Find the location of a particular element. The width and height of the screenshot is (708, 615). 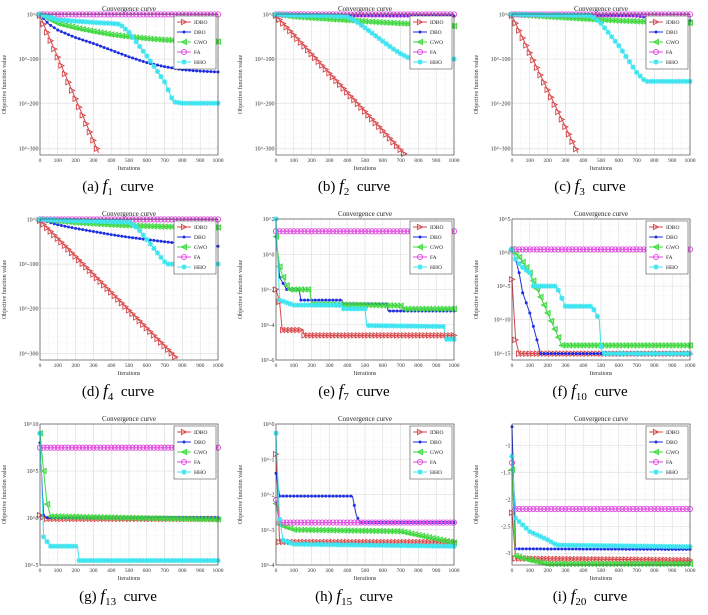

legend-label: DBO is located at coordinates (200, 33).